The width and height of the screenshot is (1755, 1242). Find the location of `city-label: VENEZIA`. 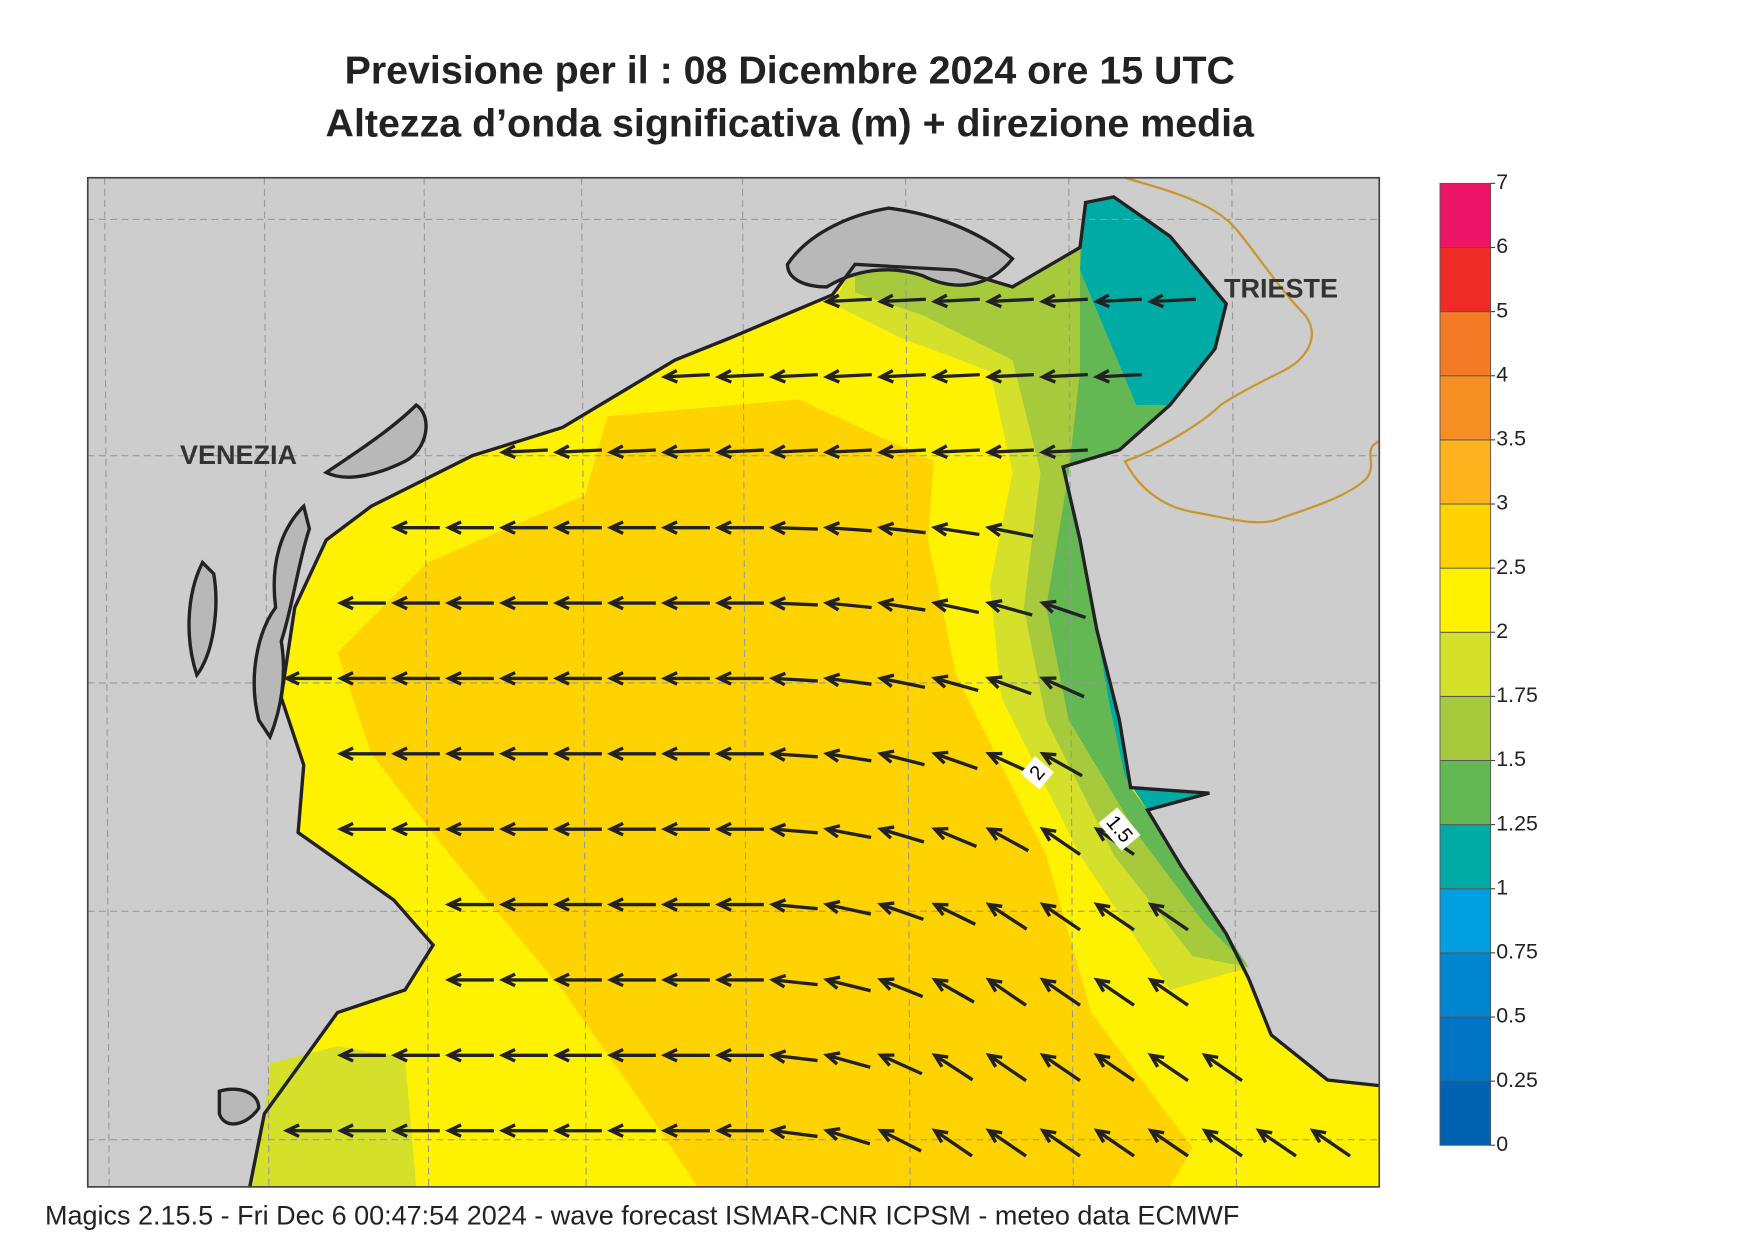

city-label: VENEZIA is located at coordinates (238, 455).